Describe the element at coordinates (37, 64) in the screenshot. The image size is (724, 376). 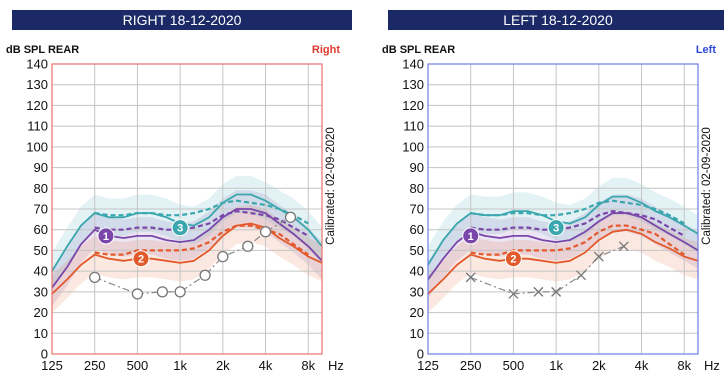
I see `y-tick-label: 140` at that location.